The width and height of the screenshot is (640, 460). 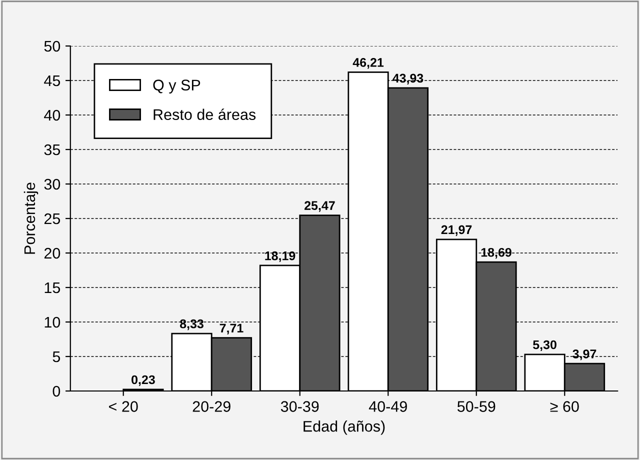 What do you see at coordinates (56, 391) in the screenshot?
I see `y-tick-label: 0` at bounding box center [56, 391].